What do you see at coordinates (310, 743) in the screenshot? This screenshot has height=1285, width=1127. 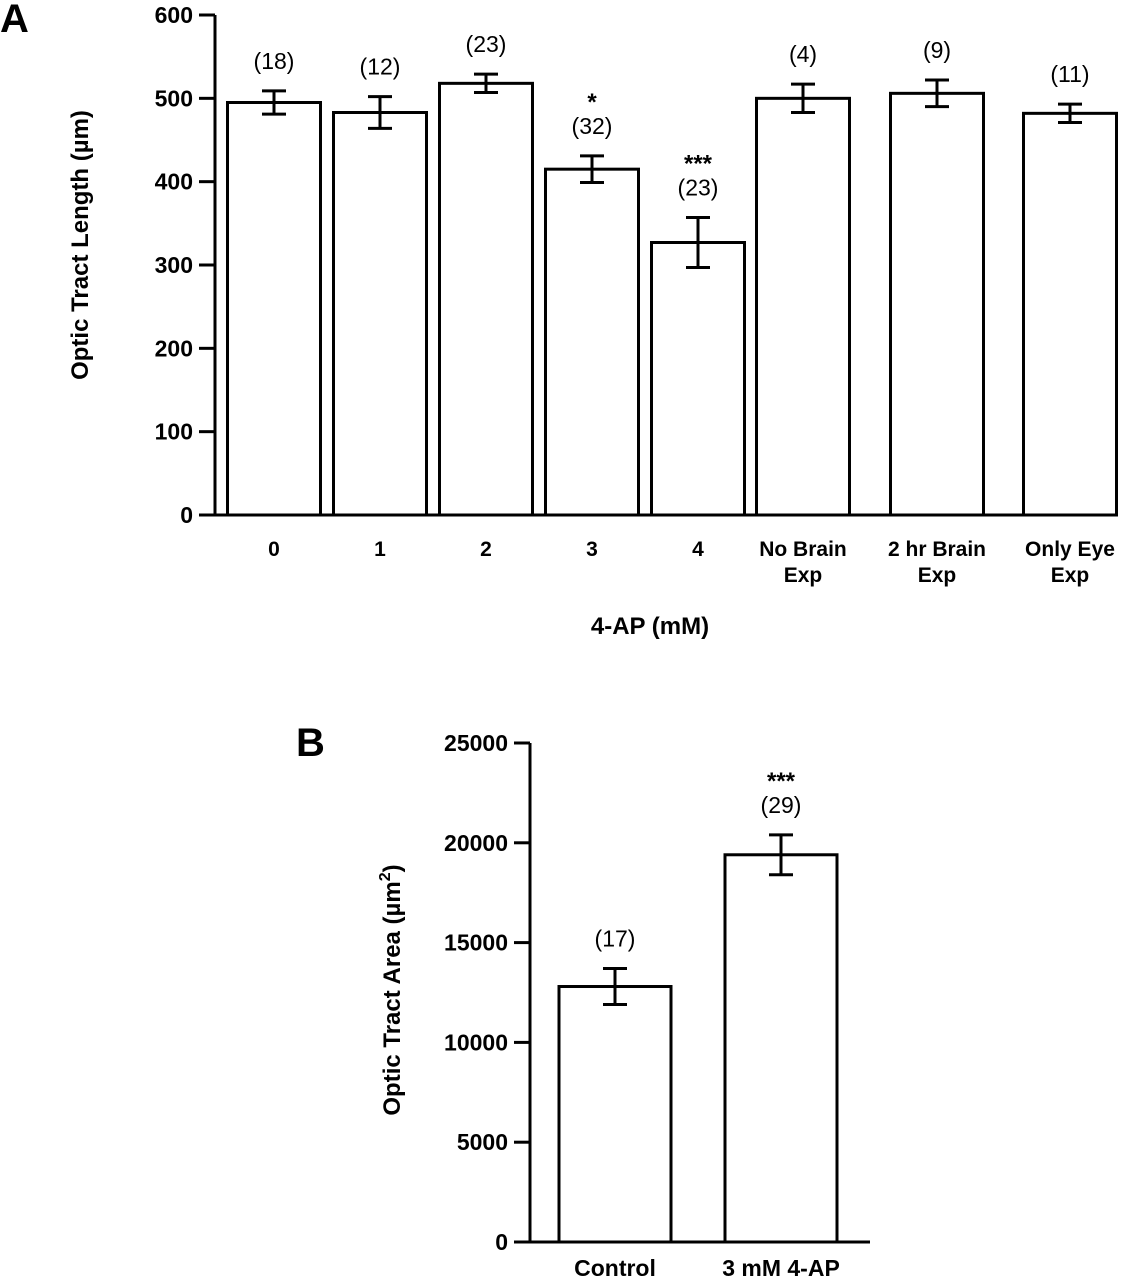 I see `panel-label-b: B` at bounding box center [310, 743].